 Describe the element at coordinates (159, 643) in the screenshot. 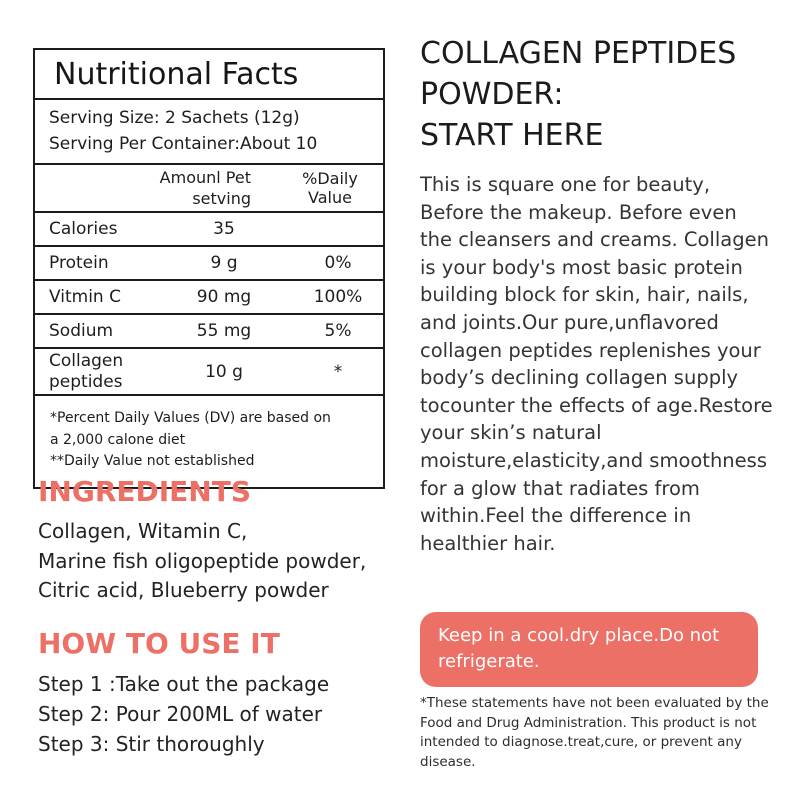

I see `how-to-use-heading: HOW TO USE IT` at that location.